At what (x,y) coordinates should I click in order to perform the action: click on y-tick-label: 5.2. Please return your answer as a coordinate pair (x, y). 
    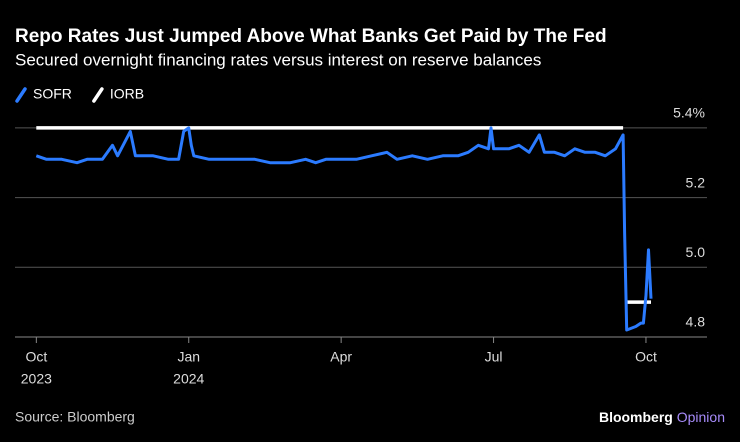
    Looking at the image, I should click on (696, 182).